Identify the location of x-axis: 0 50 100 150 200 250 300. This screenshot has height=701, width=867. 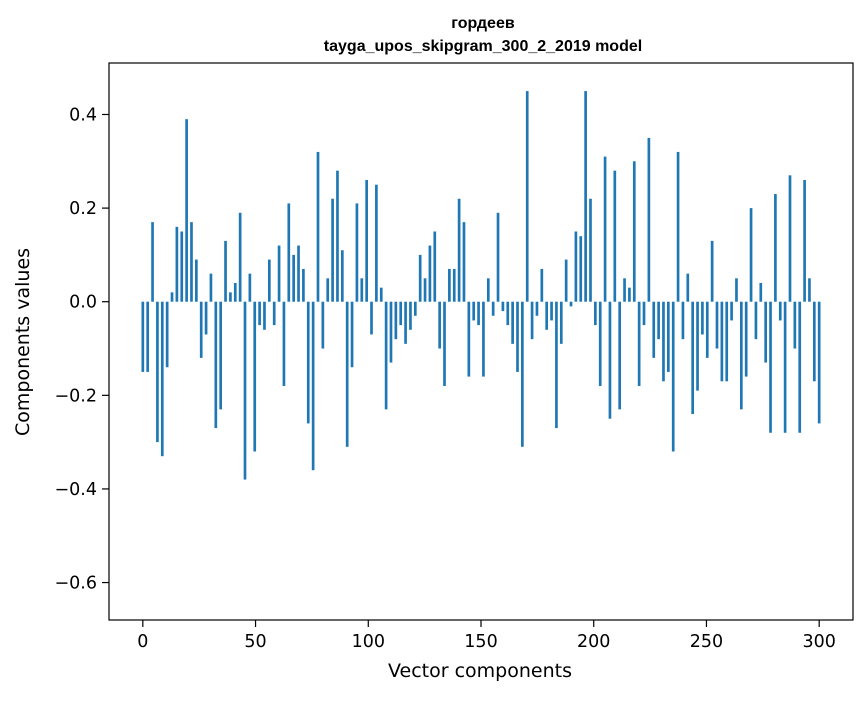
(486, 636).